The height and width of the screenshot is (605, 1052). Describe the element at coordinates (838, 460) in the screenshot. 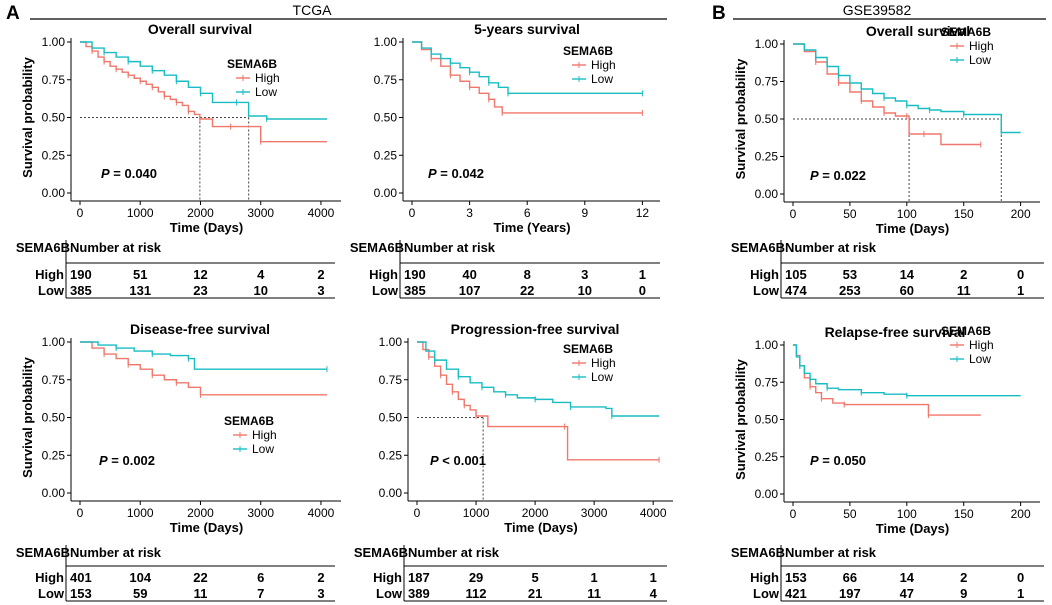

I see `p-value: P = 0.050` at that location.